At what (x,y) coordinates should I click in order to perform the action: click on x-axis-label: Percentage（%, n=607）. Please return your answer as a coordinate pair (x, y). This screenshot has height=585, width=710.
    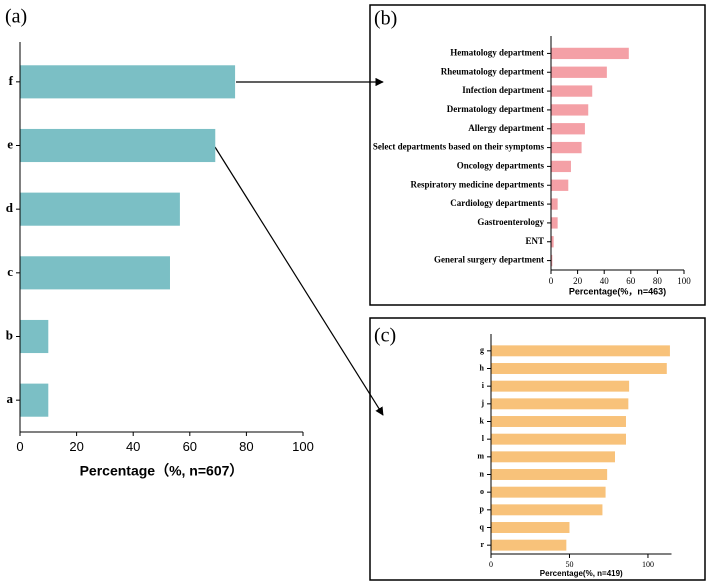
    Looking at the image, I should click on (162, 471).